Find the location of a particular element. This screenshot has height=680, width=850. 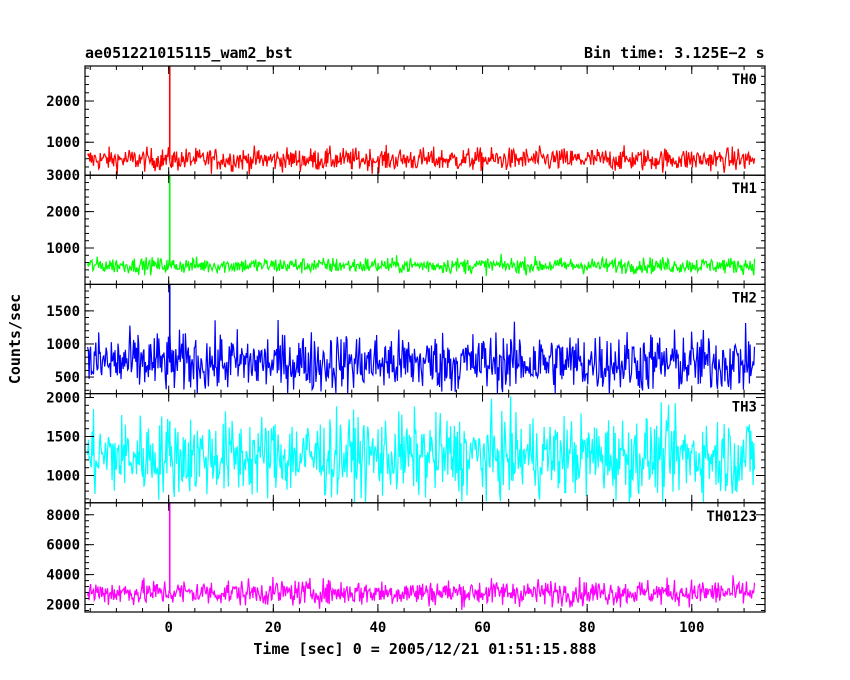

y-tick-label: 6000 is located at coordinates (63, 546).